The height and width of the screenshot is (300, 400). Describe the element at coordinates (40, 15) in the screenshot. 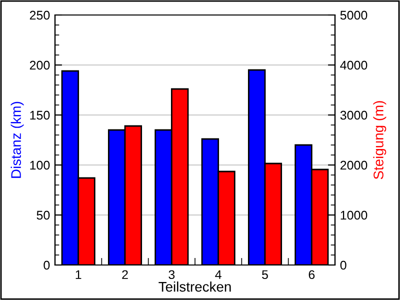

I see `y-tick-label: 250` at that location.